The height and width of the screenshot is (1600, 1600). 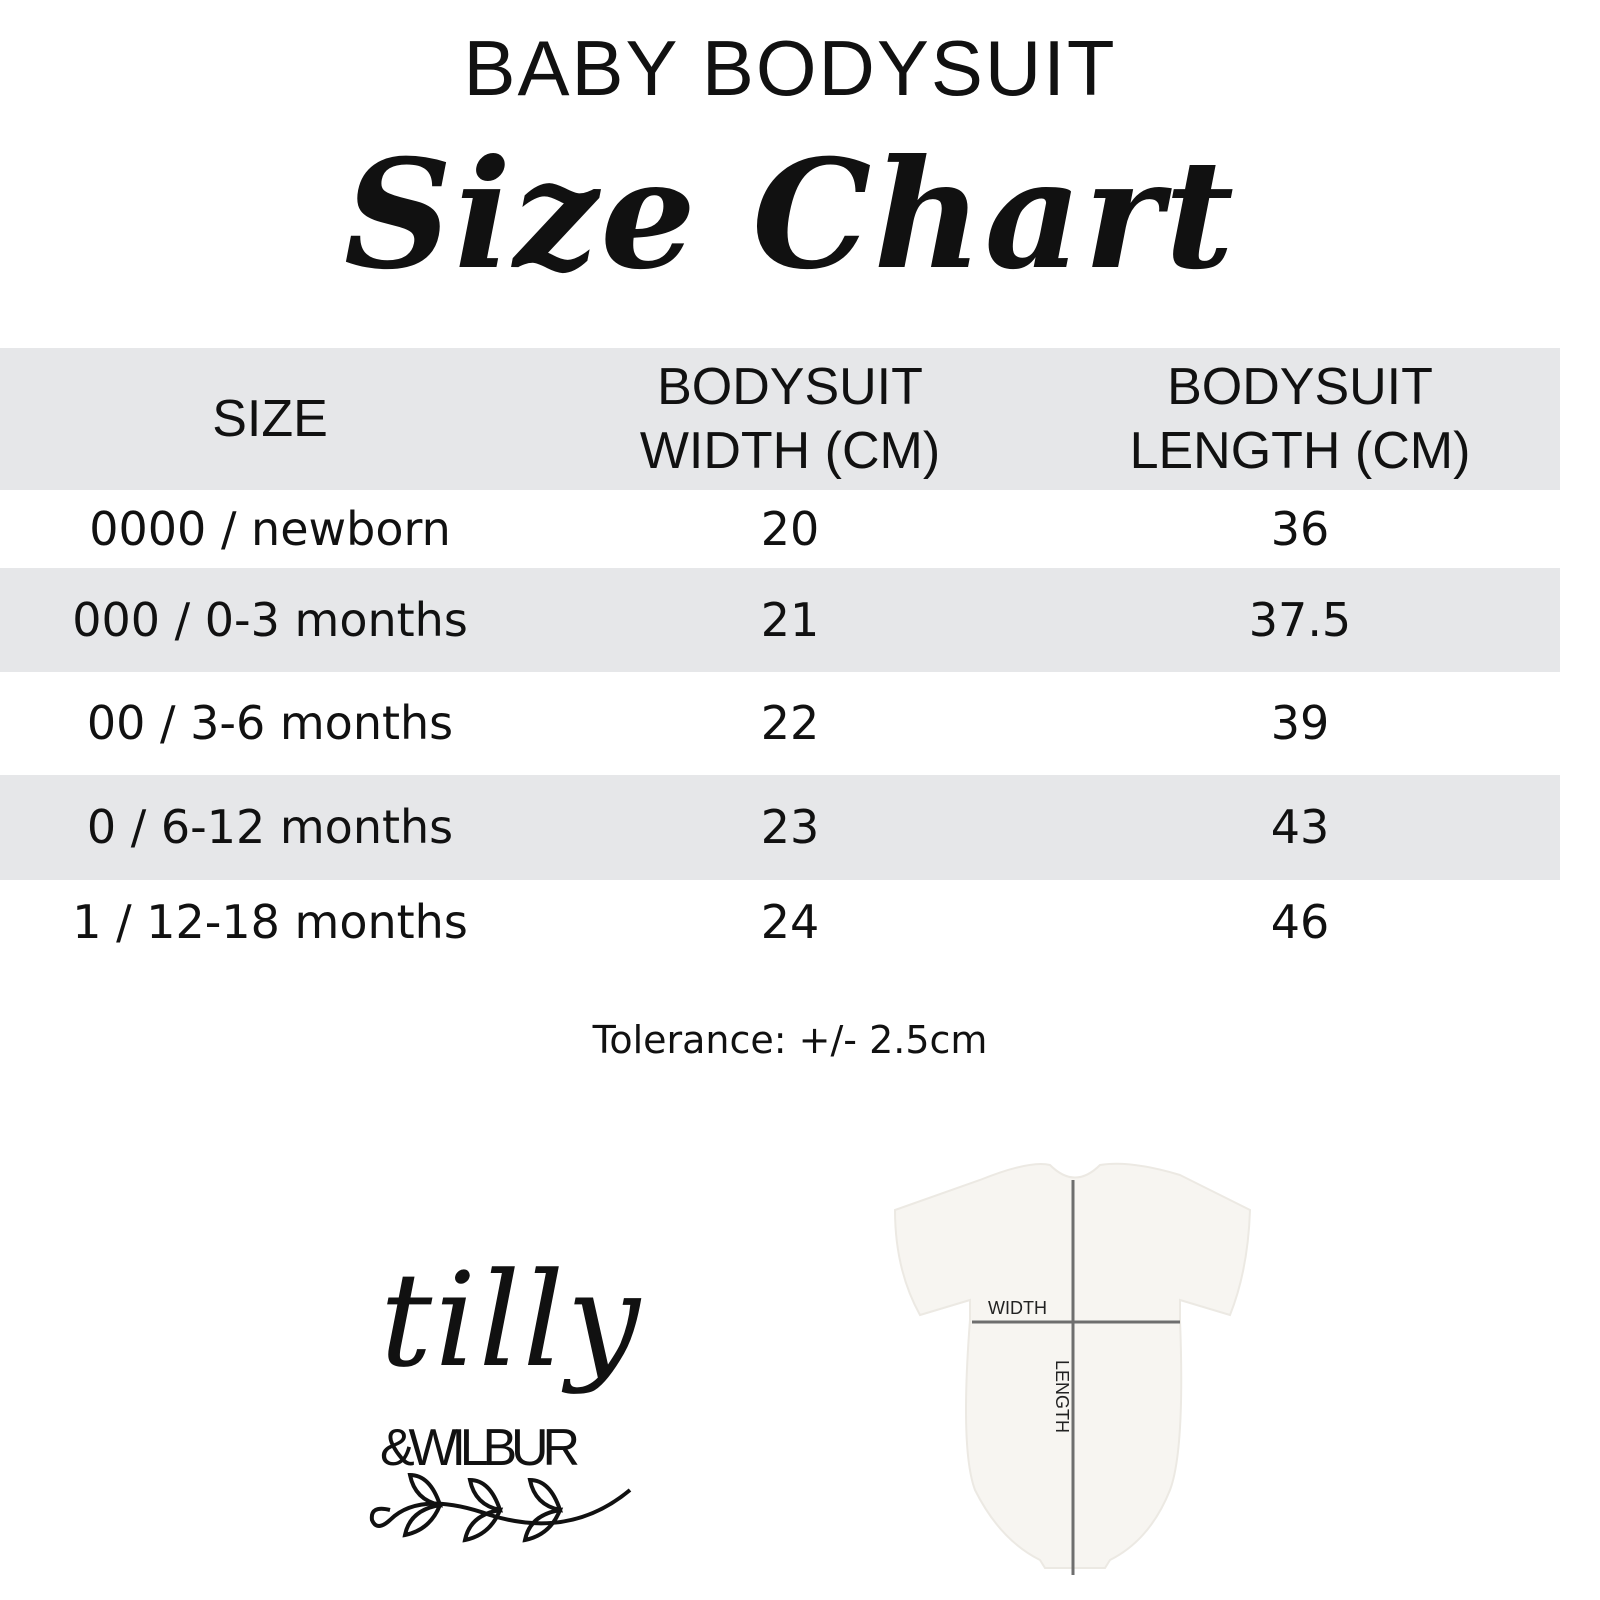 What do you see at coordinates (270, 620) in the screenshot?
I see `size-cell: 000 / 0-3 months` at bounding box center [270, 620].